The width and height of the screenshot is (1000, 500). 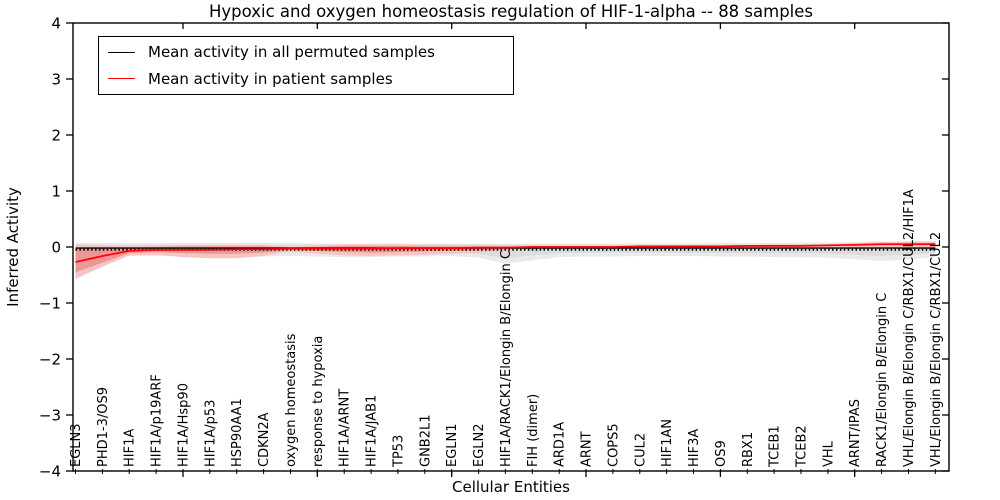 What do you see at coordinates (270, 78) in the screenshot?
I see `legend-label-1: Mean activity in patient samples` at bounding box center [270, 78].